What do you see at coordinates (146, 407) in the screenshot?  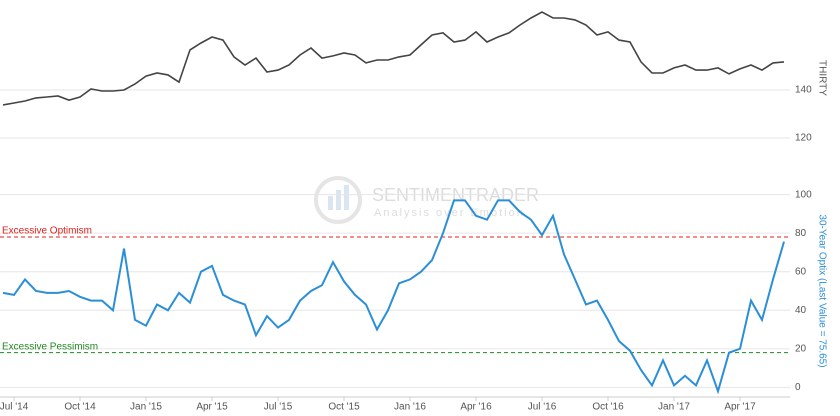 I see `x-tick-label: Jan '15` at bounding box center [146, 407].